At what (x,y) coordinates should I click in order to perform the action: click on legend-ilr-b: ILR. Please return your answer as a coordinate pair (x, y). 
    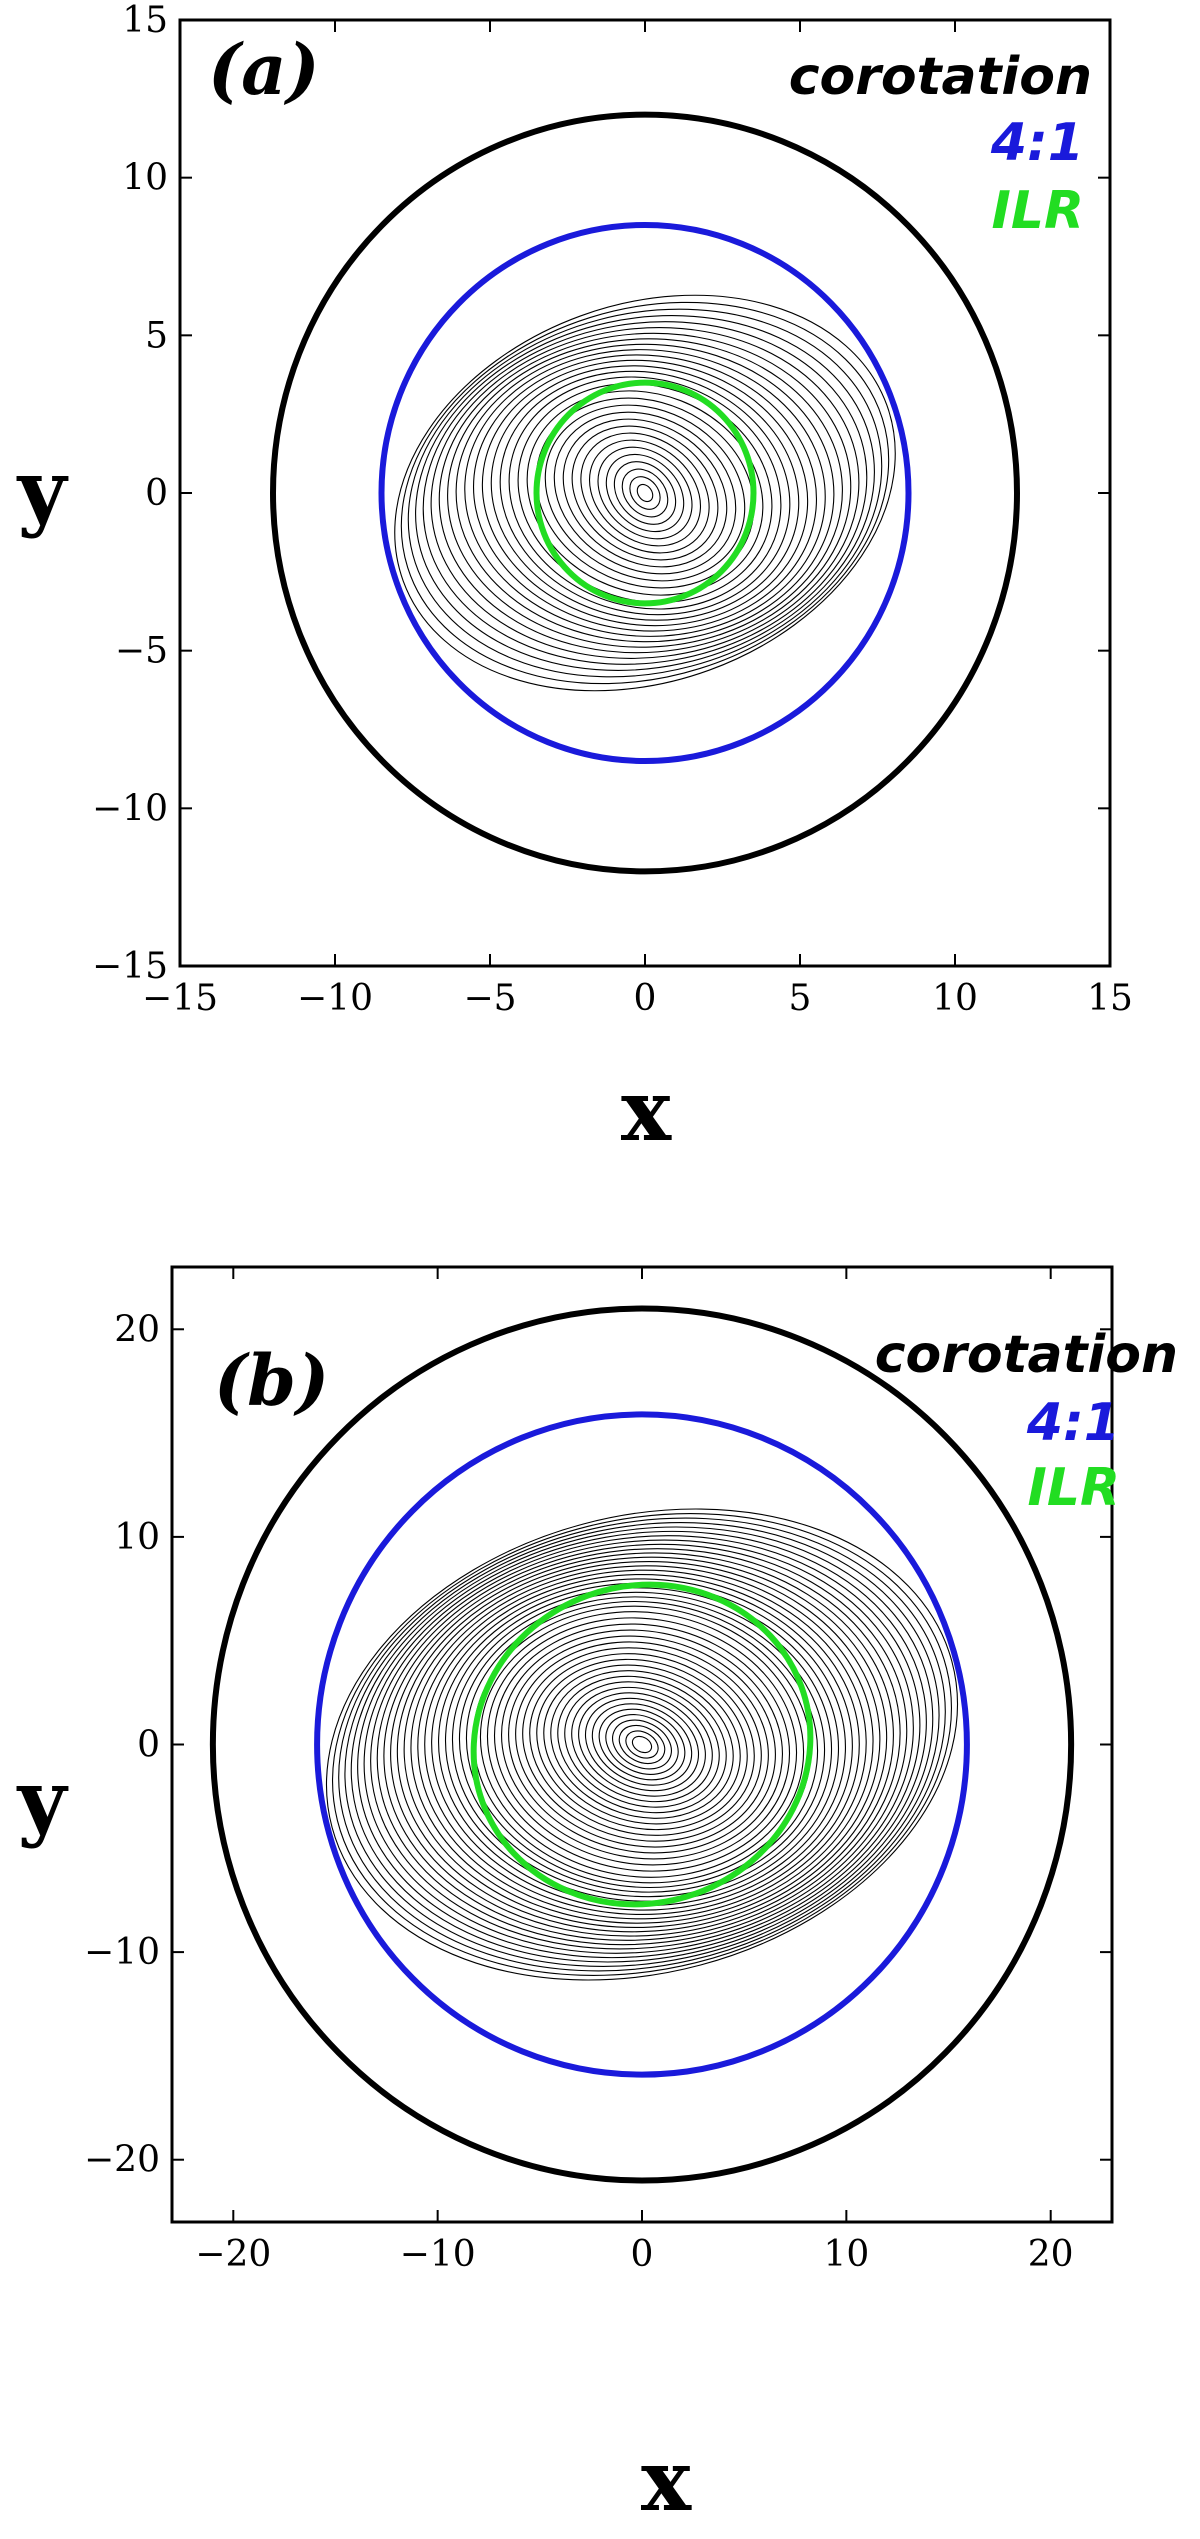
    Looking at the image, I should click on (1073, 1488).